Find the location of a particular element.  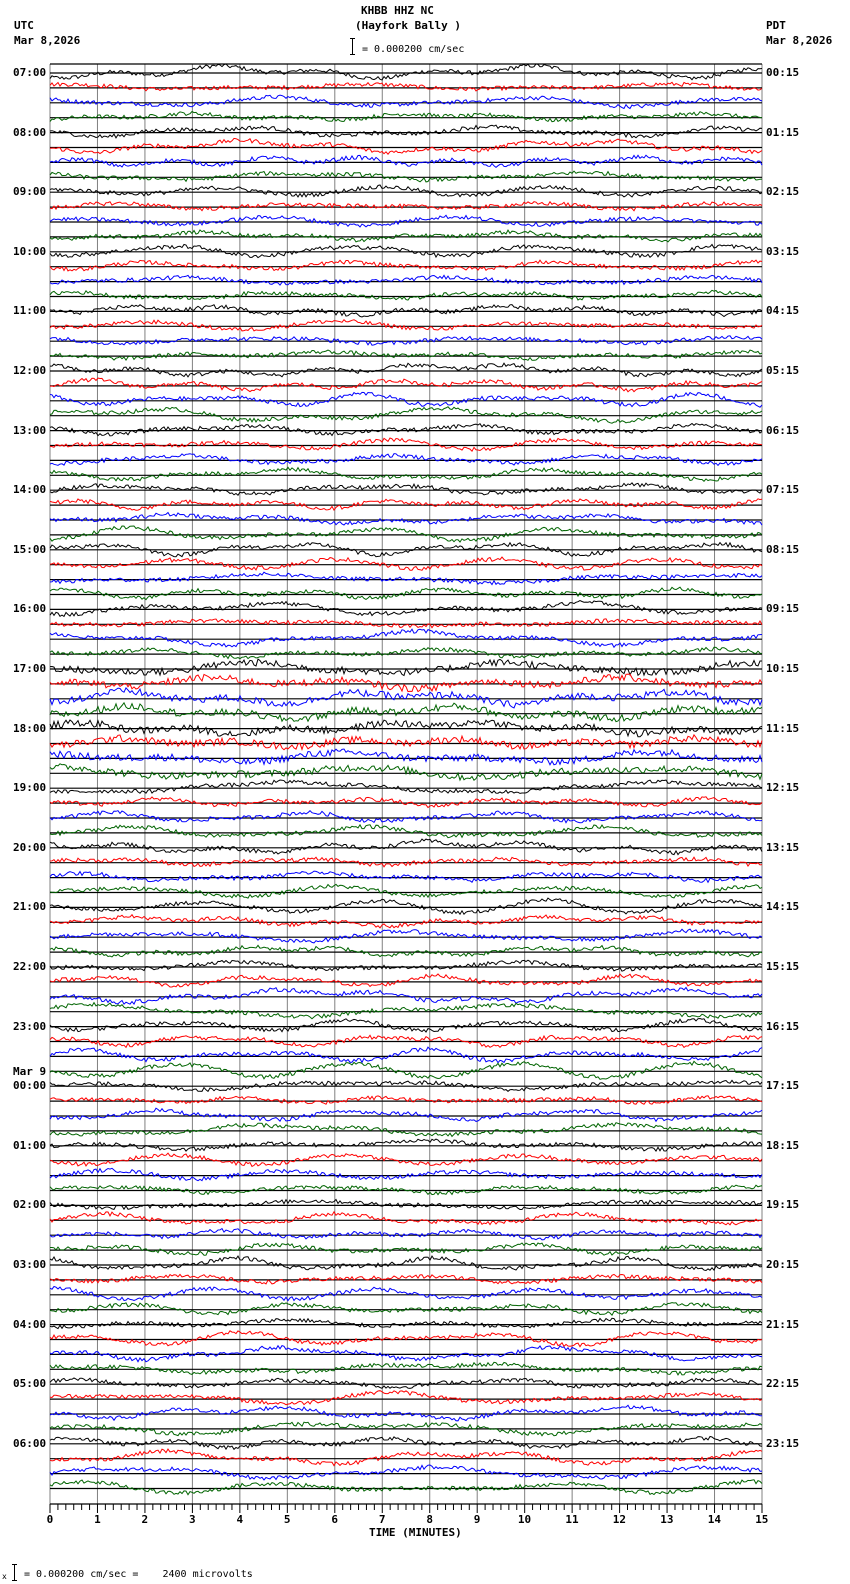

right-hour-label: 01:15 is located at coordinates (783, 132).